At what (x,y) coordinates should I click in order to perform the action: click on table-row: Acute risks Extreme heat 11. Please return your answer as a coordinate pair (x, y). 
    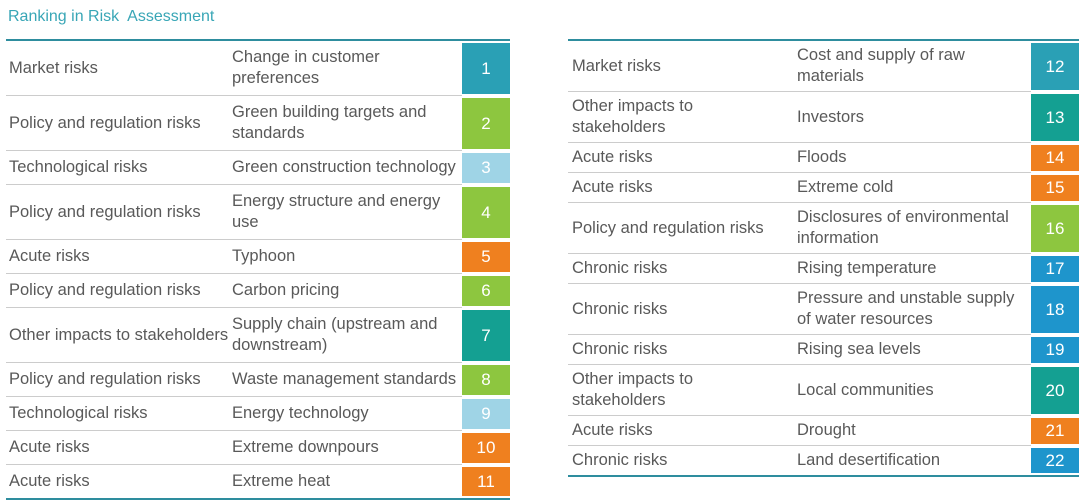
    Looking at the image, I should click on (258, 481).